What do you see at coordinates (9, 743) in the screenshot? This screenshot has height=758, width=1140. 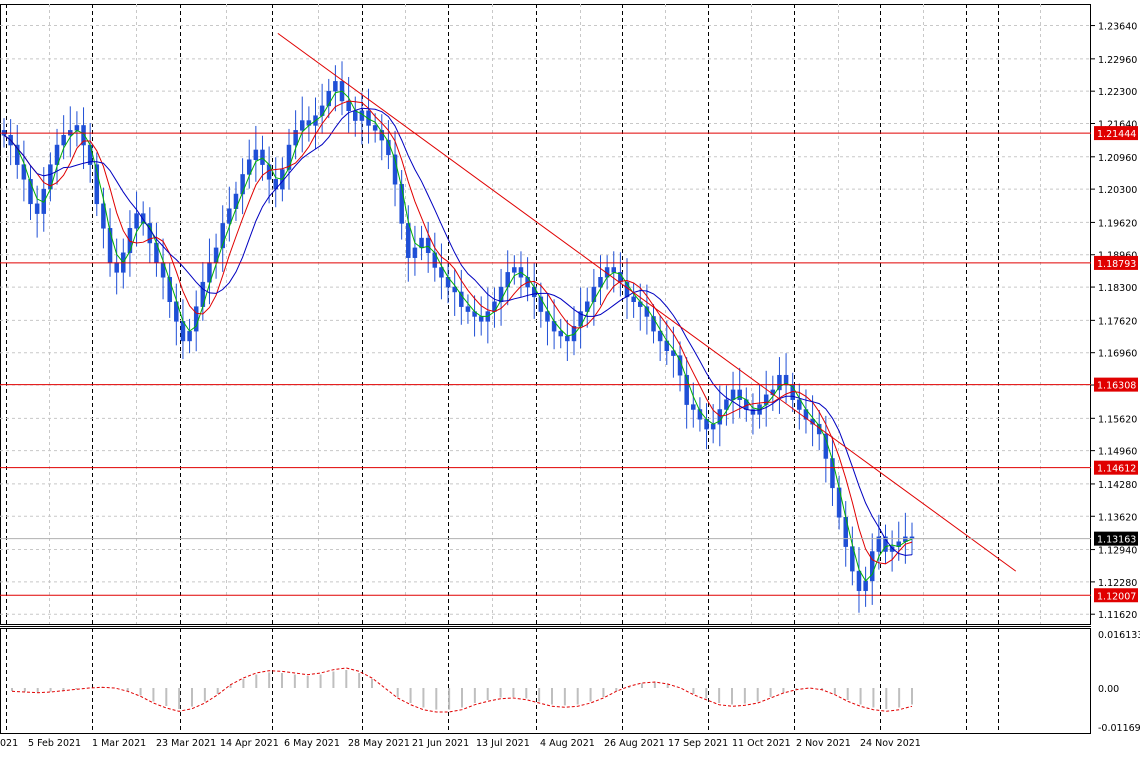 I see `x-tick-label-partial: 021` at bounding box center [9, 743].